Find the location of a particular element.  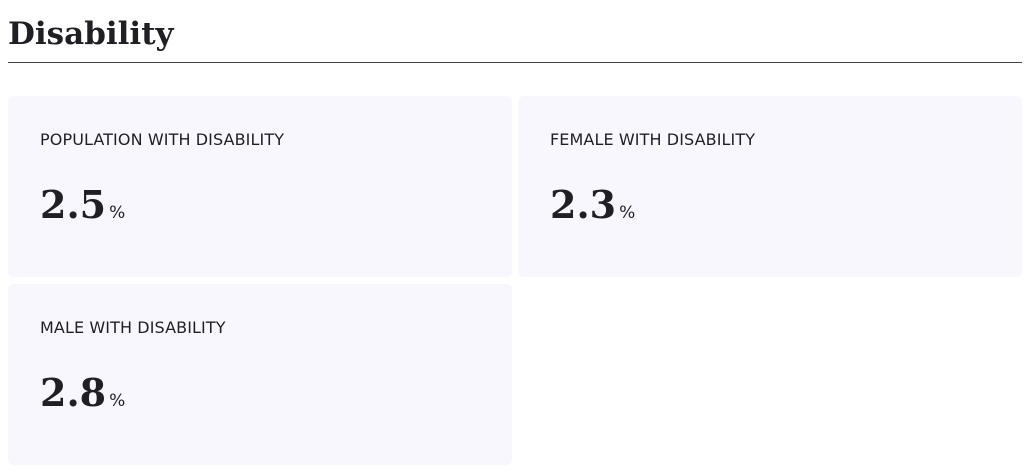

stat-label: MALE WITH DISABILITY is located at coordinates (133, 327).